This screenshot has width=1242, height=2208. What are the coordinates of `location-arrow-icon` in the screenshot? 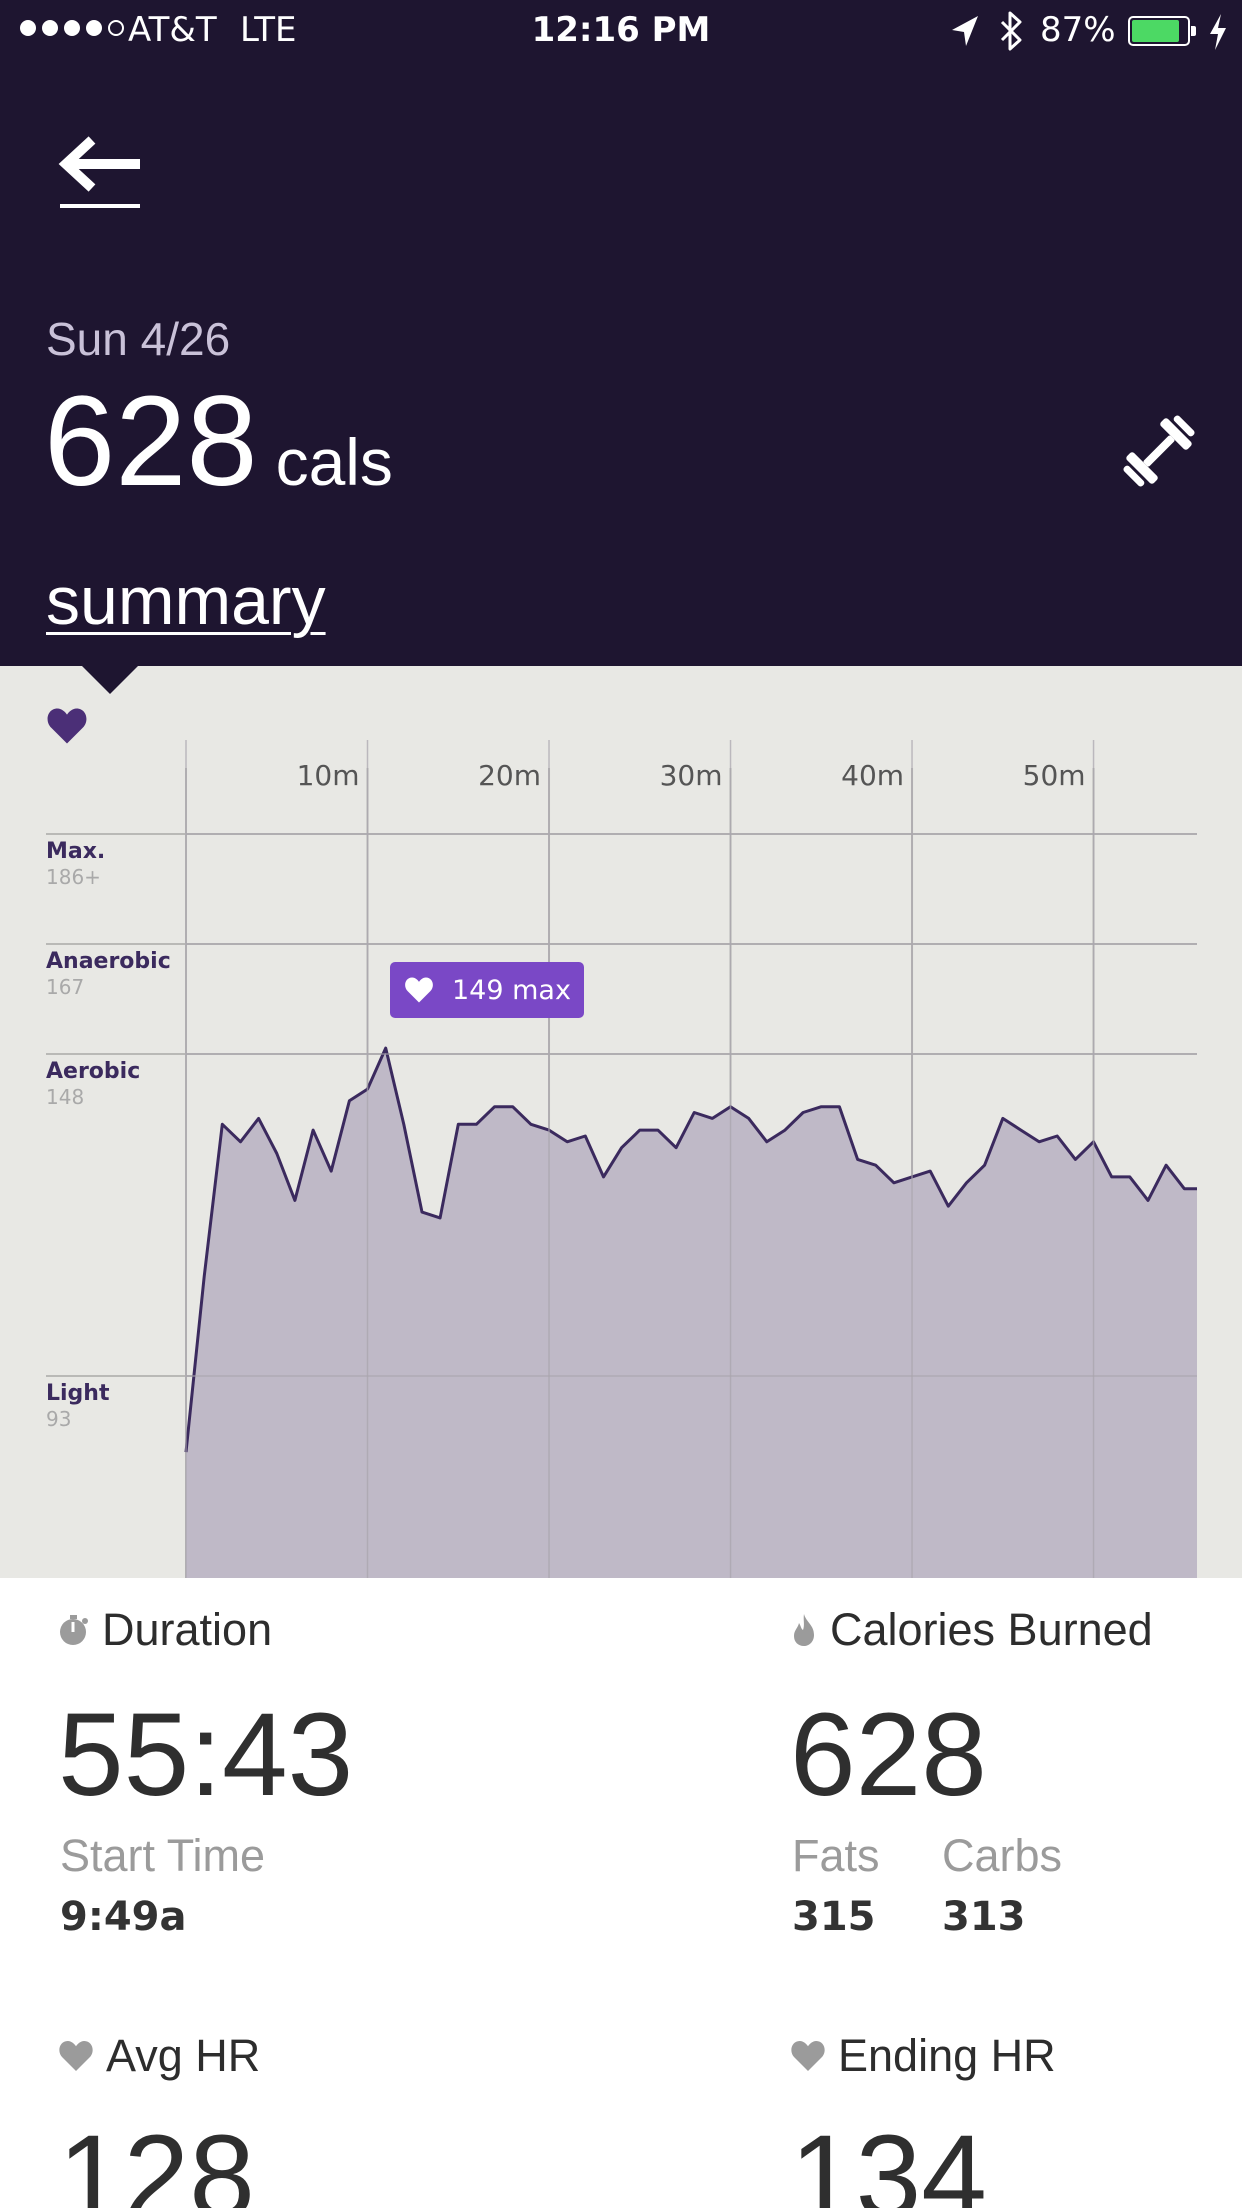 It's located at (965, 31).